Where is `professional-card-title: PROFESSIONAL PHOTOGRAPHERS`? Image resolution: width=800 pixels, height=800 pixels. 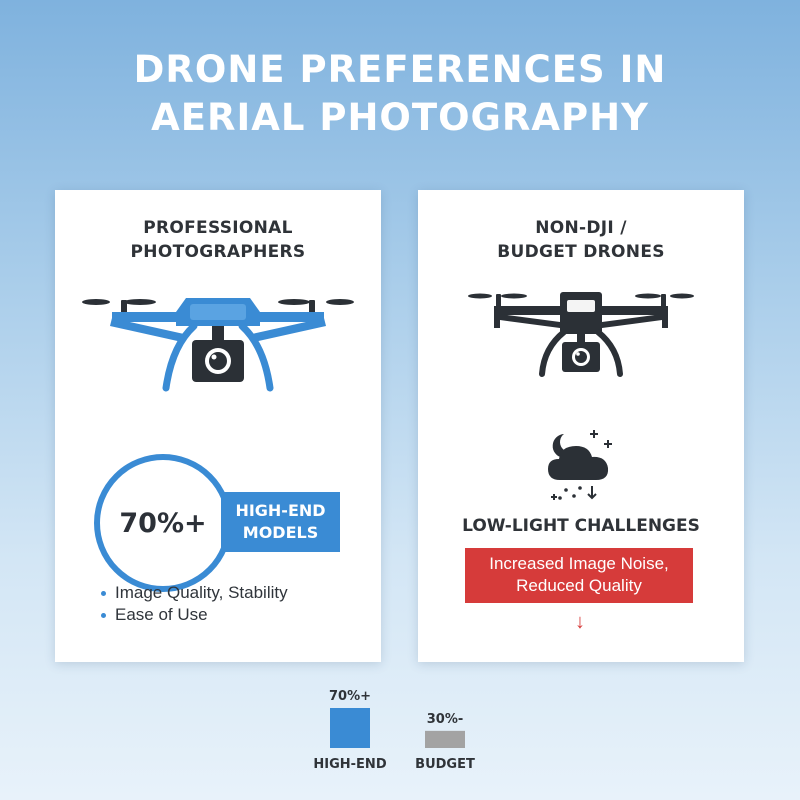 professional-card-title: PROFESSIONAL PHOTOGRAPHERS is located at coordinates (218, 240).